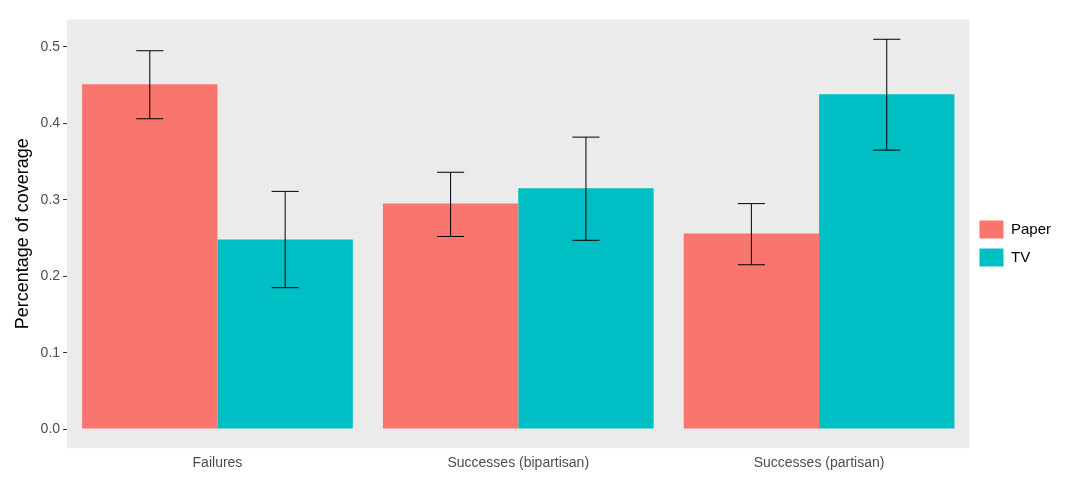 The height and width of the screenshot is (483, 1073). What do you see at coordinates (217, 462) in the screenshot?
I see `x-tick-label: Failures` at bounding box center [217, 462].